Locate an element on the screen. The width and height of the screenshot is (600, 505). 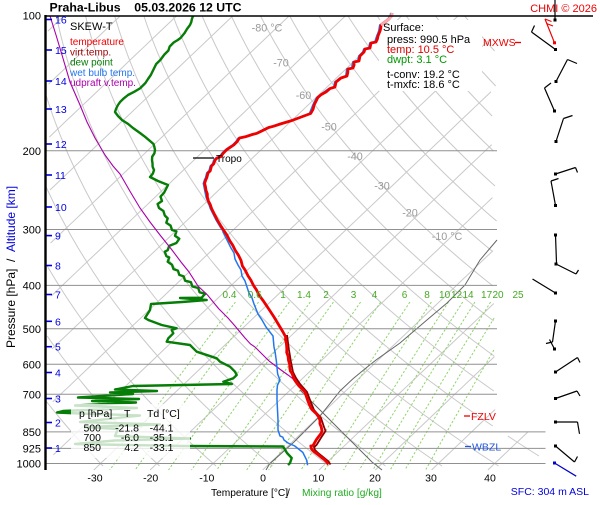
svg-text: 600 is located at coordinates (32, 365).